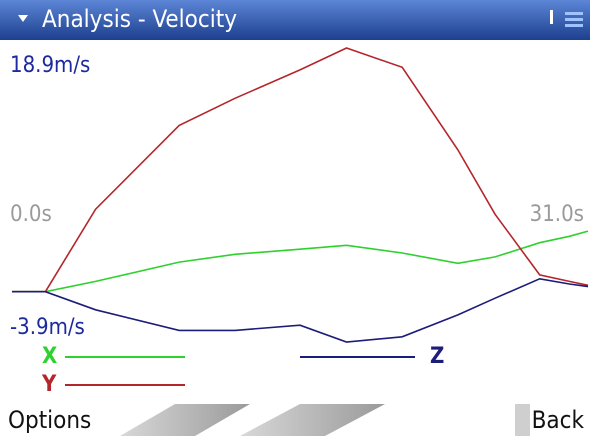 This screenshot has width=590, height=436. What do you see at coordinates (49, 420) in the screenshot?
I see `softkey-left: Options` at bounding box center [49, 420].